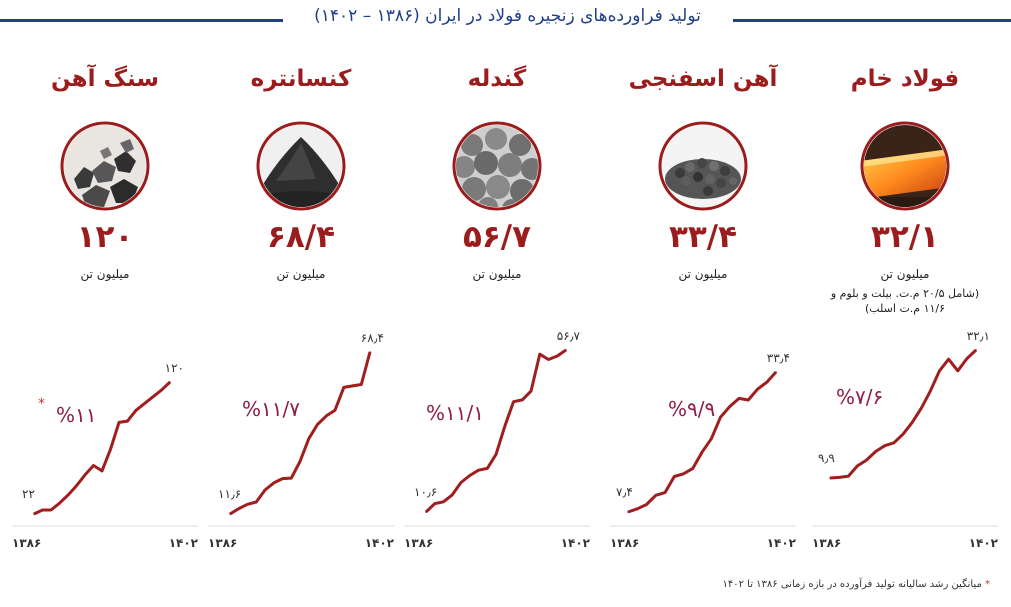 The width and height of the screenshot is (1011, 607). Describe the element at coordinates (569, 337) in the screenshot. I see `end-value-label: ۵۶٫۷` at that location.